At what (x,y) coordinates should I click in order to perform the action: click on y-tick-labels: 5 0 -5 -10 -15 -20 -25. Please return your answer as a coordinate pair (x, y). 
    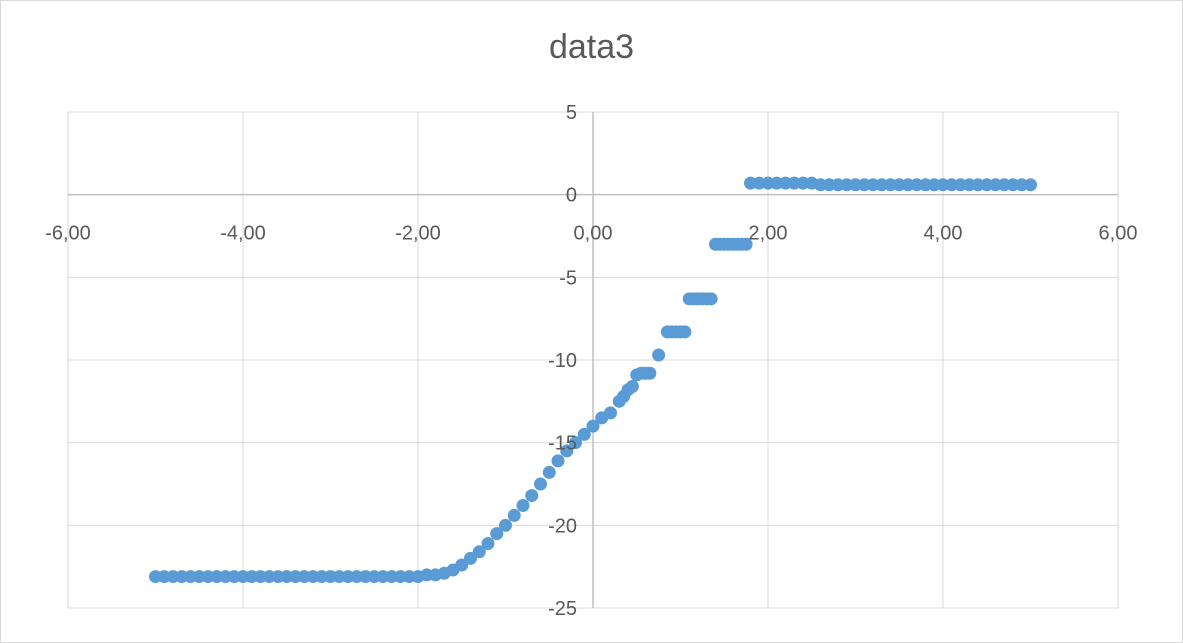
    Looking at the image, I should click on (562, 361).